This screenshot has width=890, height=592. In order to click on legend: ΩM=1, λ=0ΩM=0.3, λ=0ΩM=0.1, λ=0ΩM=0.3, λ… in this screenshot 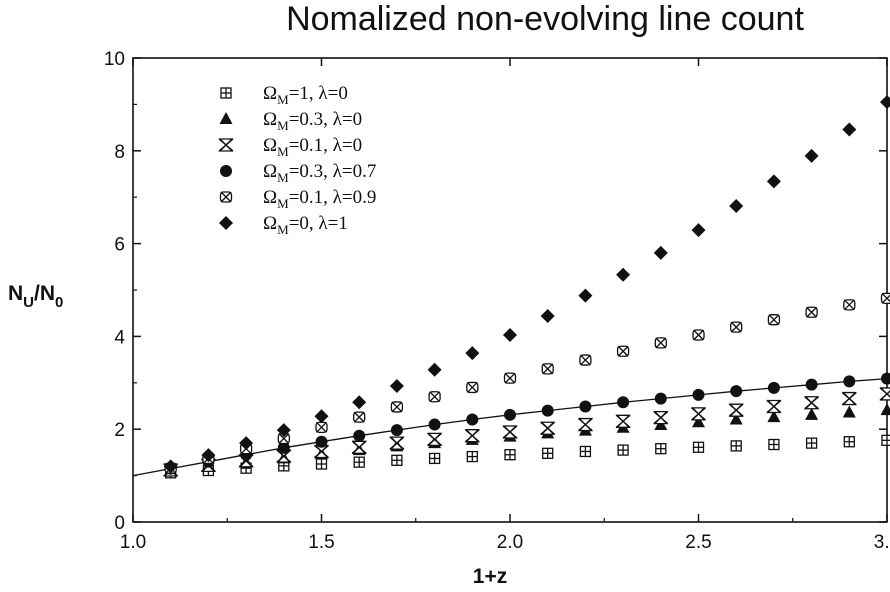, I will do `click(297, 160)`.